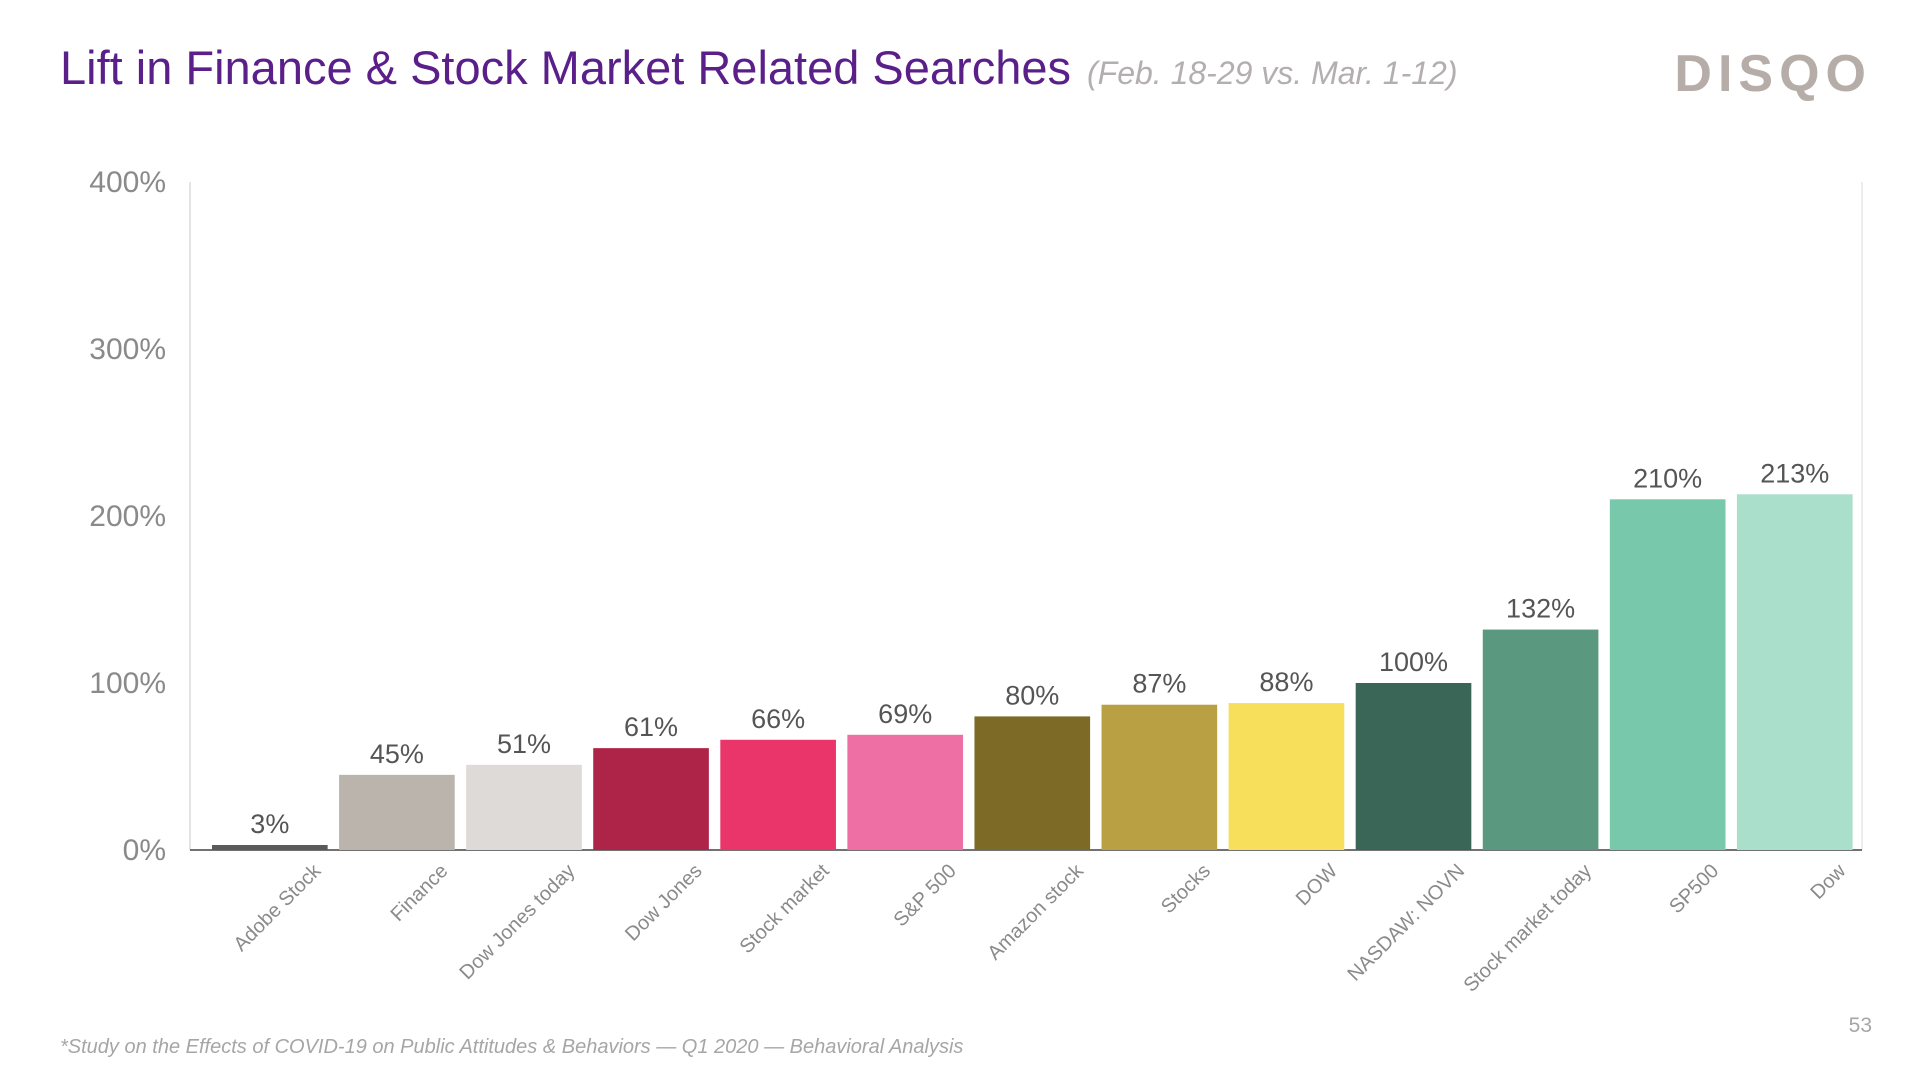  What do you see at coordinates (524, 744) in the screenshot?
I see `bar-value-label: 51%` at bounding box center [524, 744].